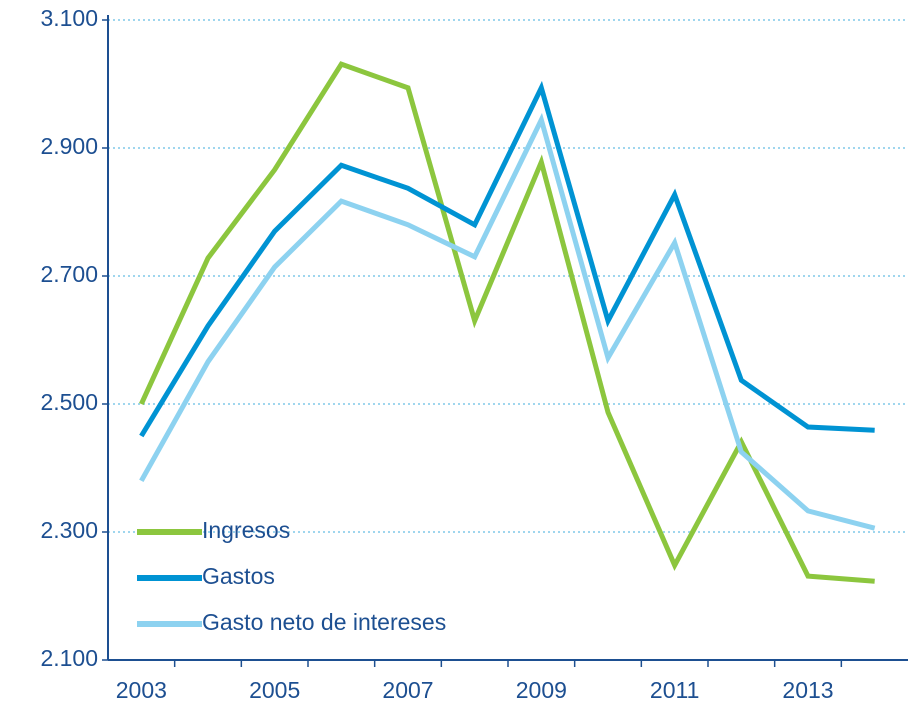 Image resolution: width=910 pixels, height=711 pixels. Describe the element at coordinates (69, 18) in the screenshot. I see `y-tick-label: 3.100` at that location.